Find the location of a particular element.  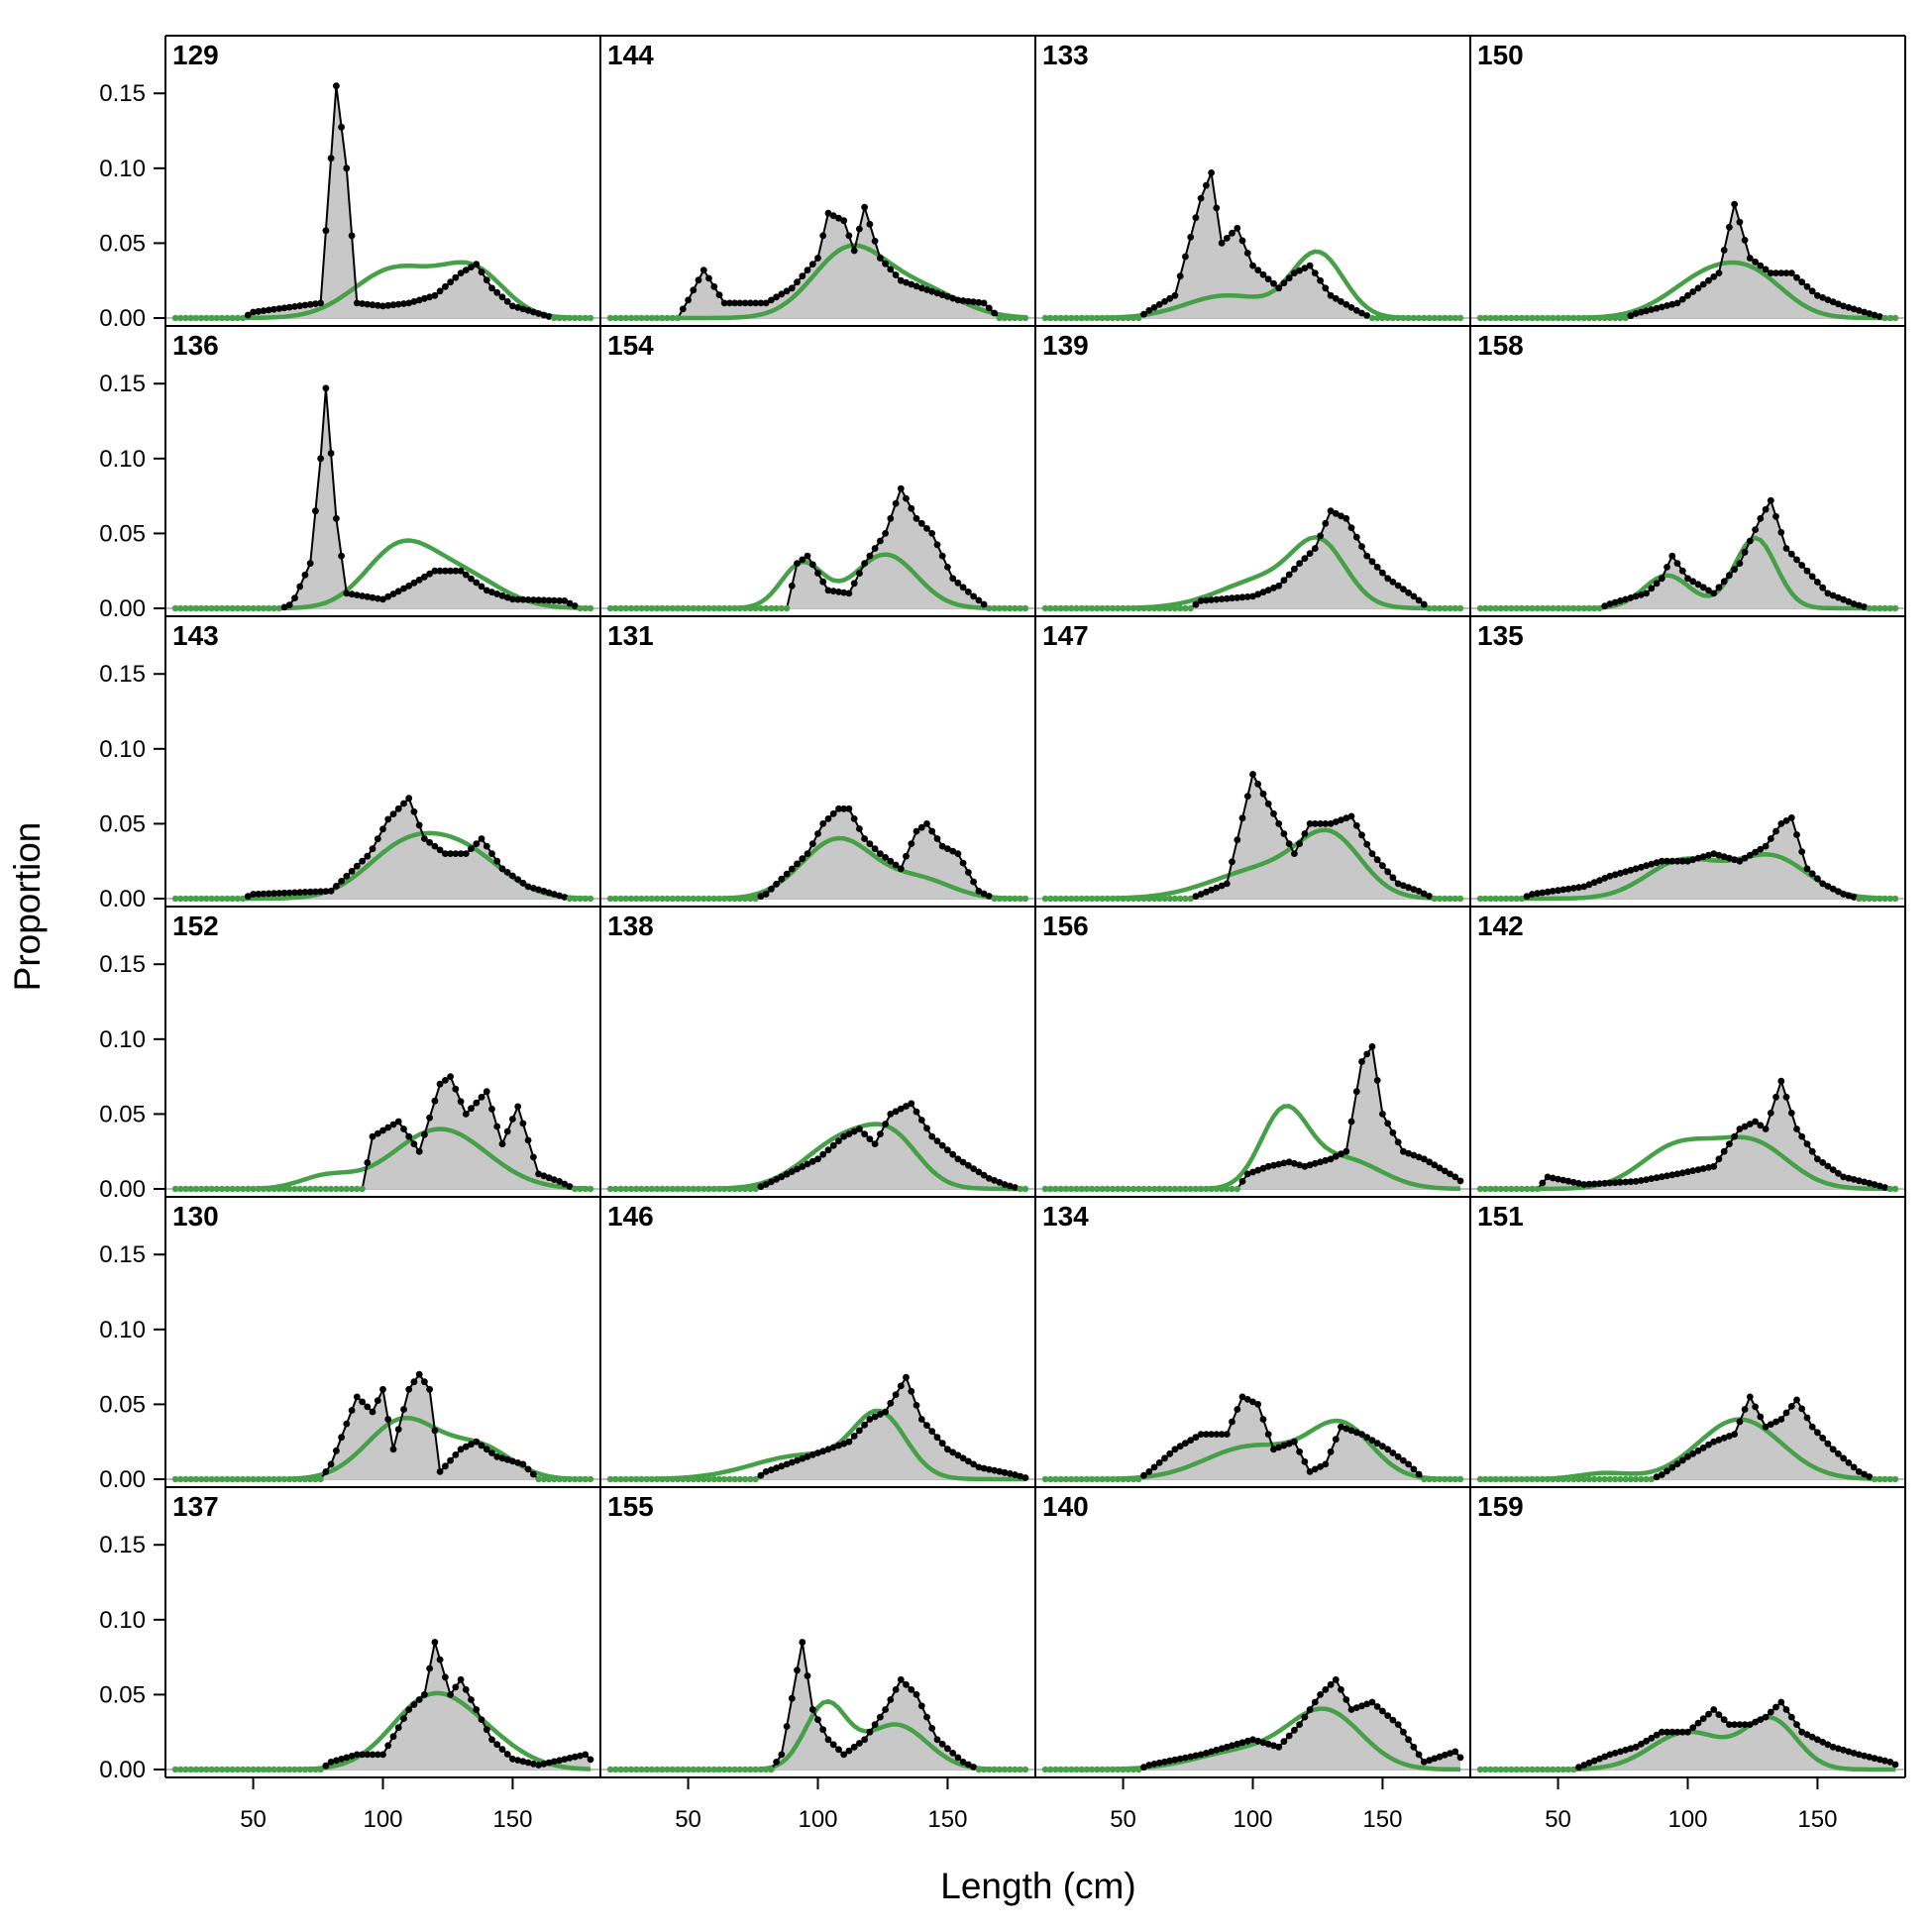

panel-label: 150 is located at coordinates (1500, 55).